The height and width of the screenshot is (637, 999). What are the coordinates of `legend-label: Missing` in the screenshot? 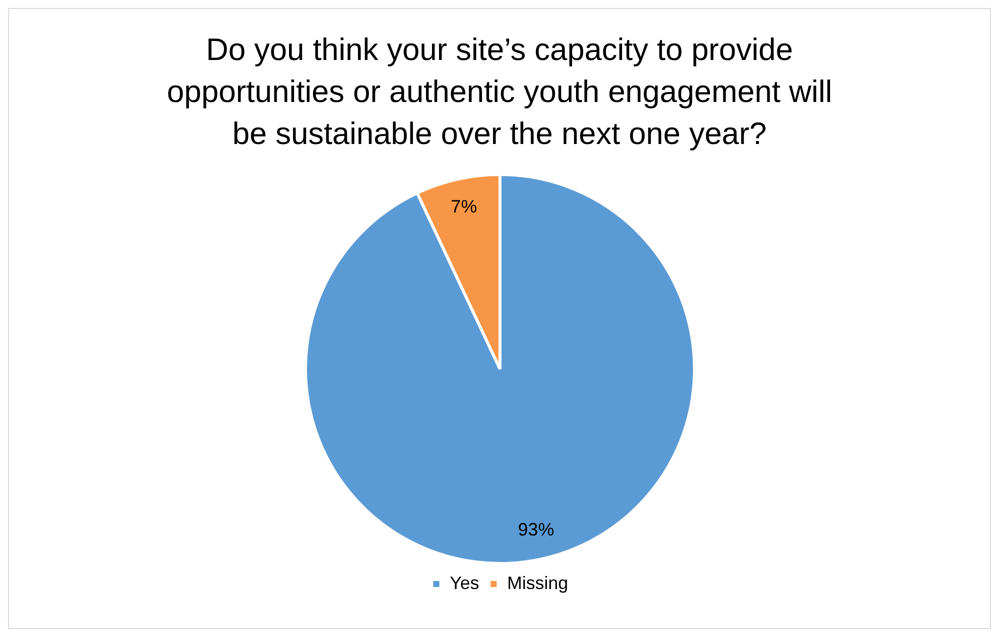 It's located at (537, 582).